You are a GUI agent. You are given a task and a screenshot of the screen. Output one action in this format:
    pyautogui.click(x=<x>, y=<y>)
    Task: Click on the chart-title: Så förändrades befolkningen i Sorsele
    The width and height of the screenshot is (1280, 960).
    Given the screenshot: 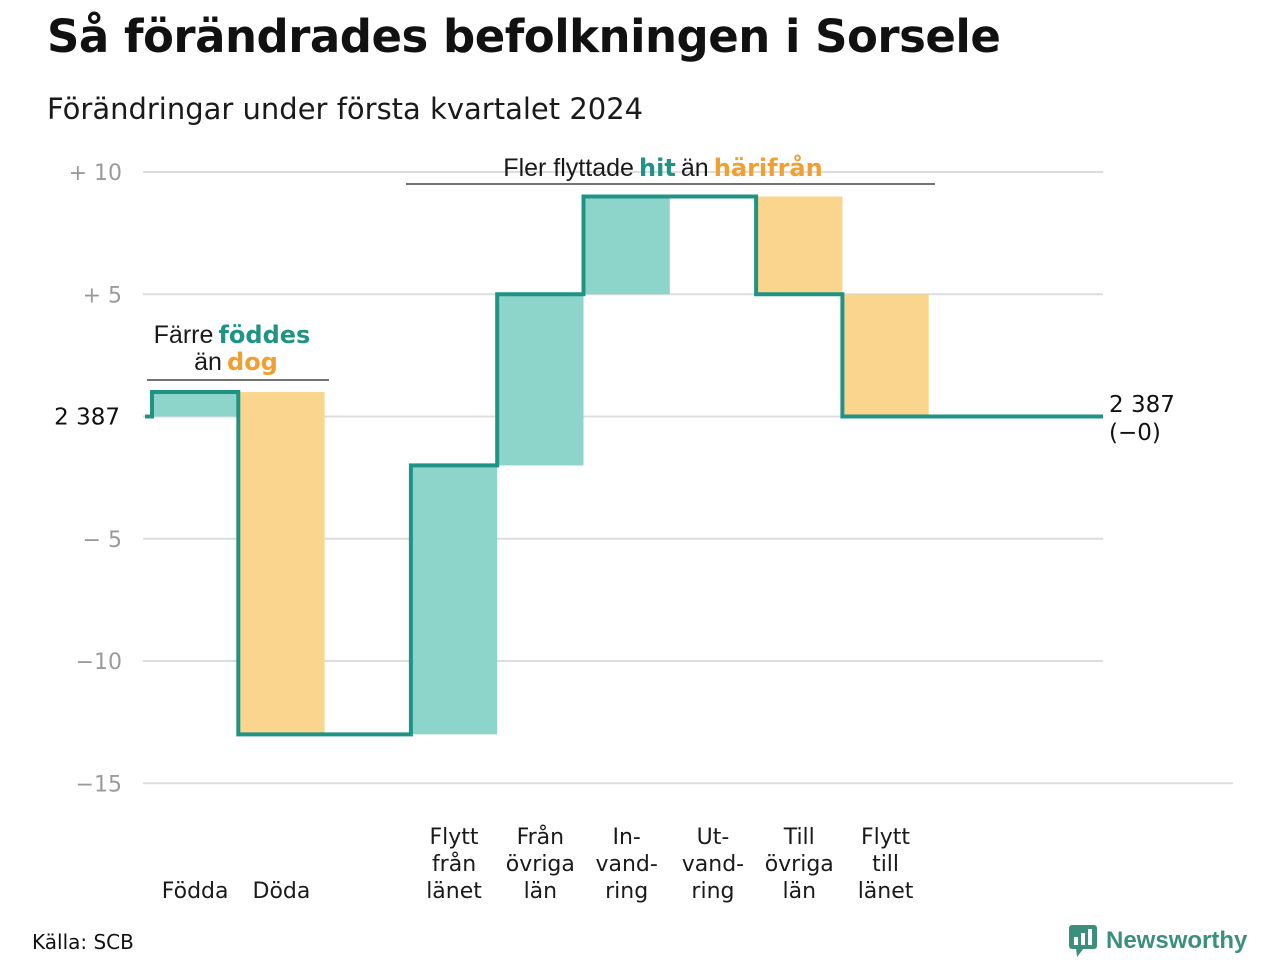 What is the action you would take?
    pyautogui.click(x=524, y=36)
    